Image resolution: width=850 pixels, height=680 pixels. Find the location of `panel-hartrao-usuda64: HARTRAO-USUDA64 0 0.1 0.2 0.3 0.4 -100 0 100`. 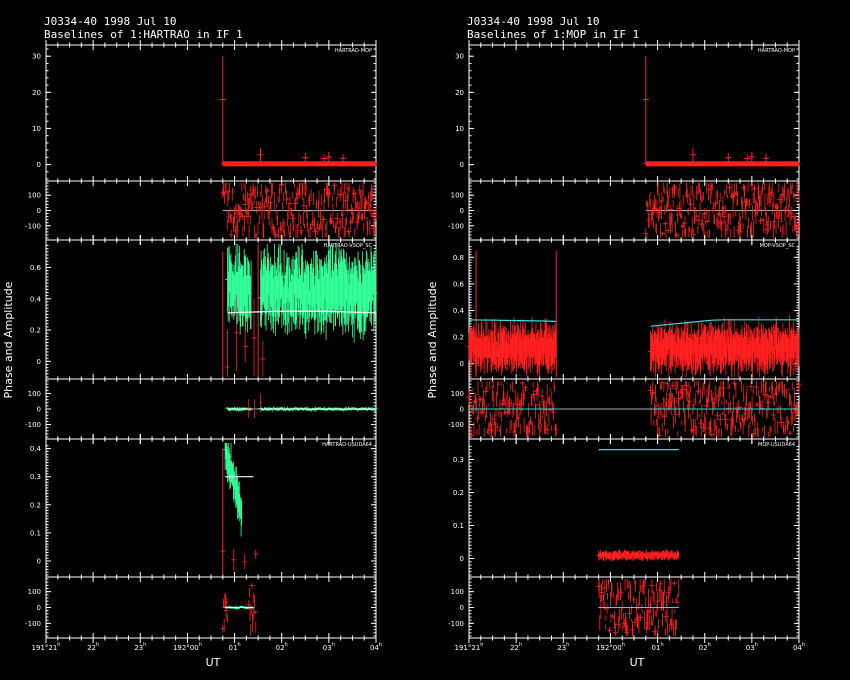

panel-hartrao-usuda64: HARTRAO-USUDA64 0 0.1 0.2 0.3 0.4 -100 0 100 is located at coordinates (201, 538).